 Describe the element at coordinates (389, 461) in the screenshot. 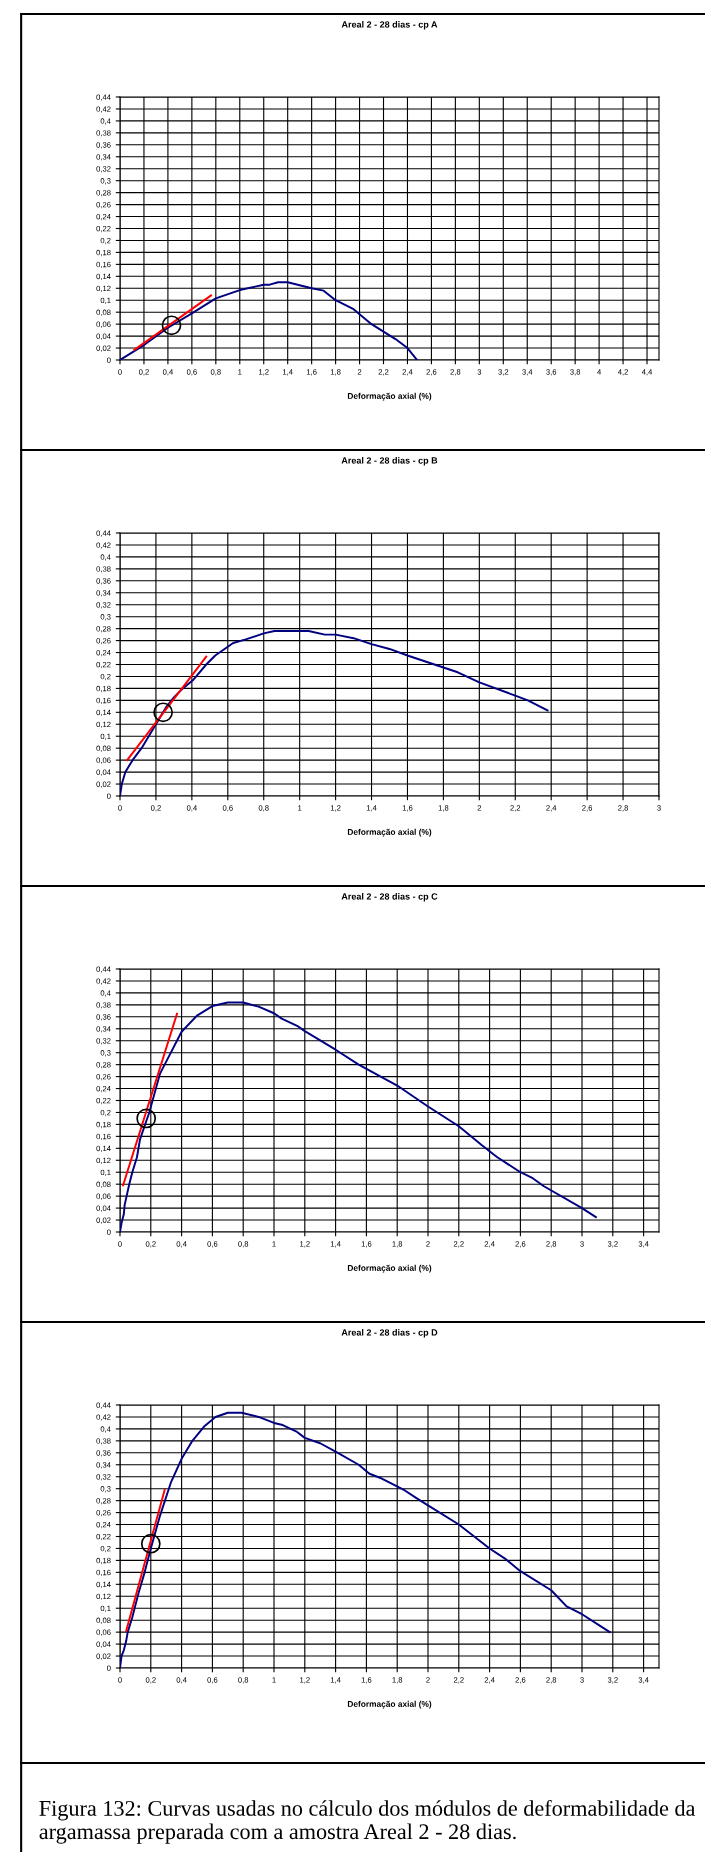

I see `chart-title: Areal 2 - 28 dias - cp B` at that location.